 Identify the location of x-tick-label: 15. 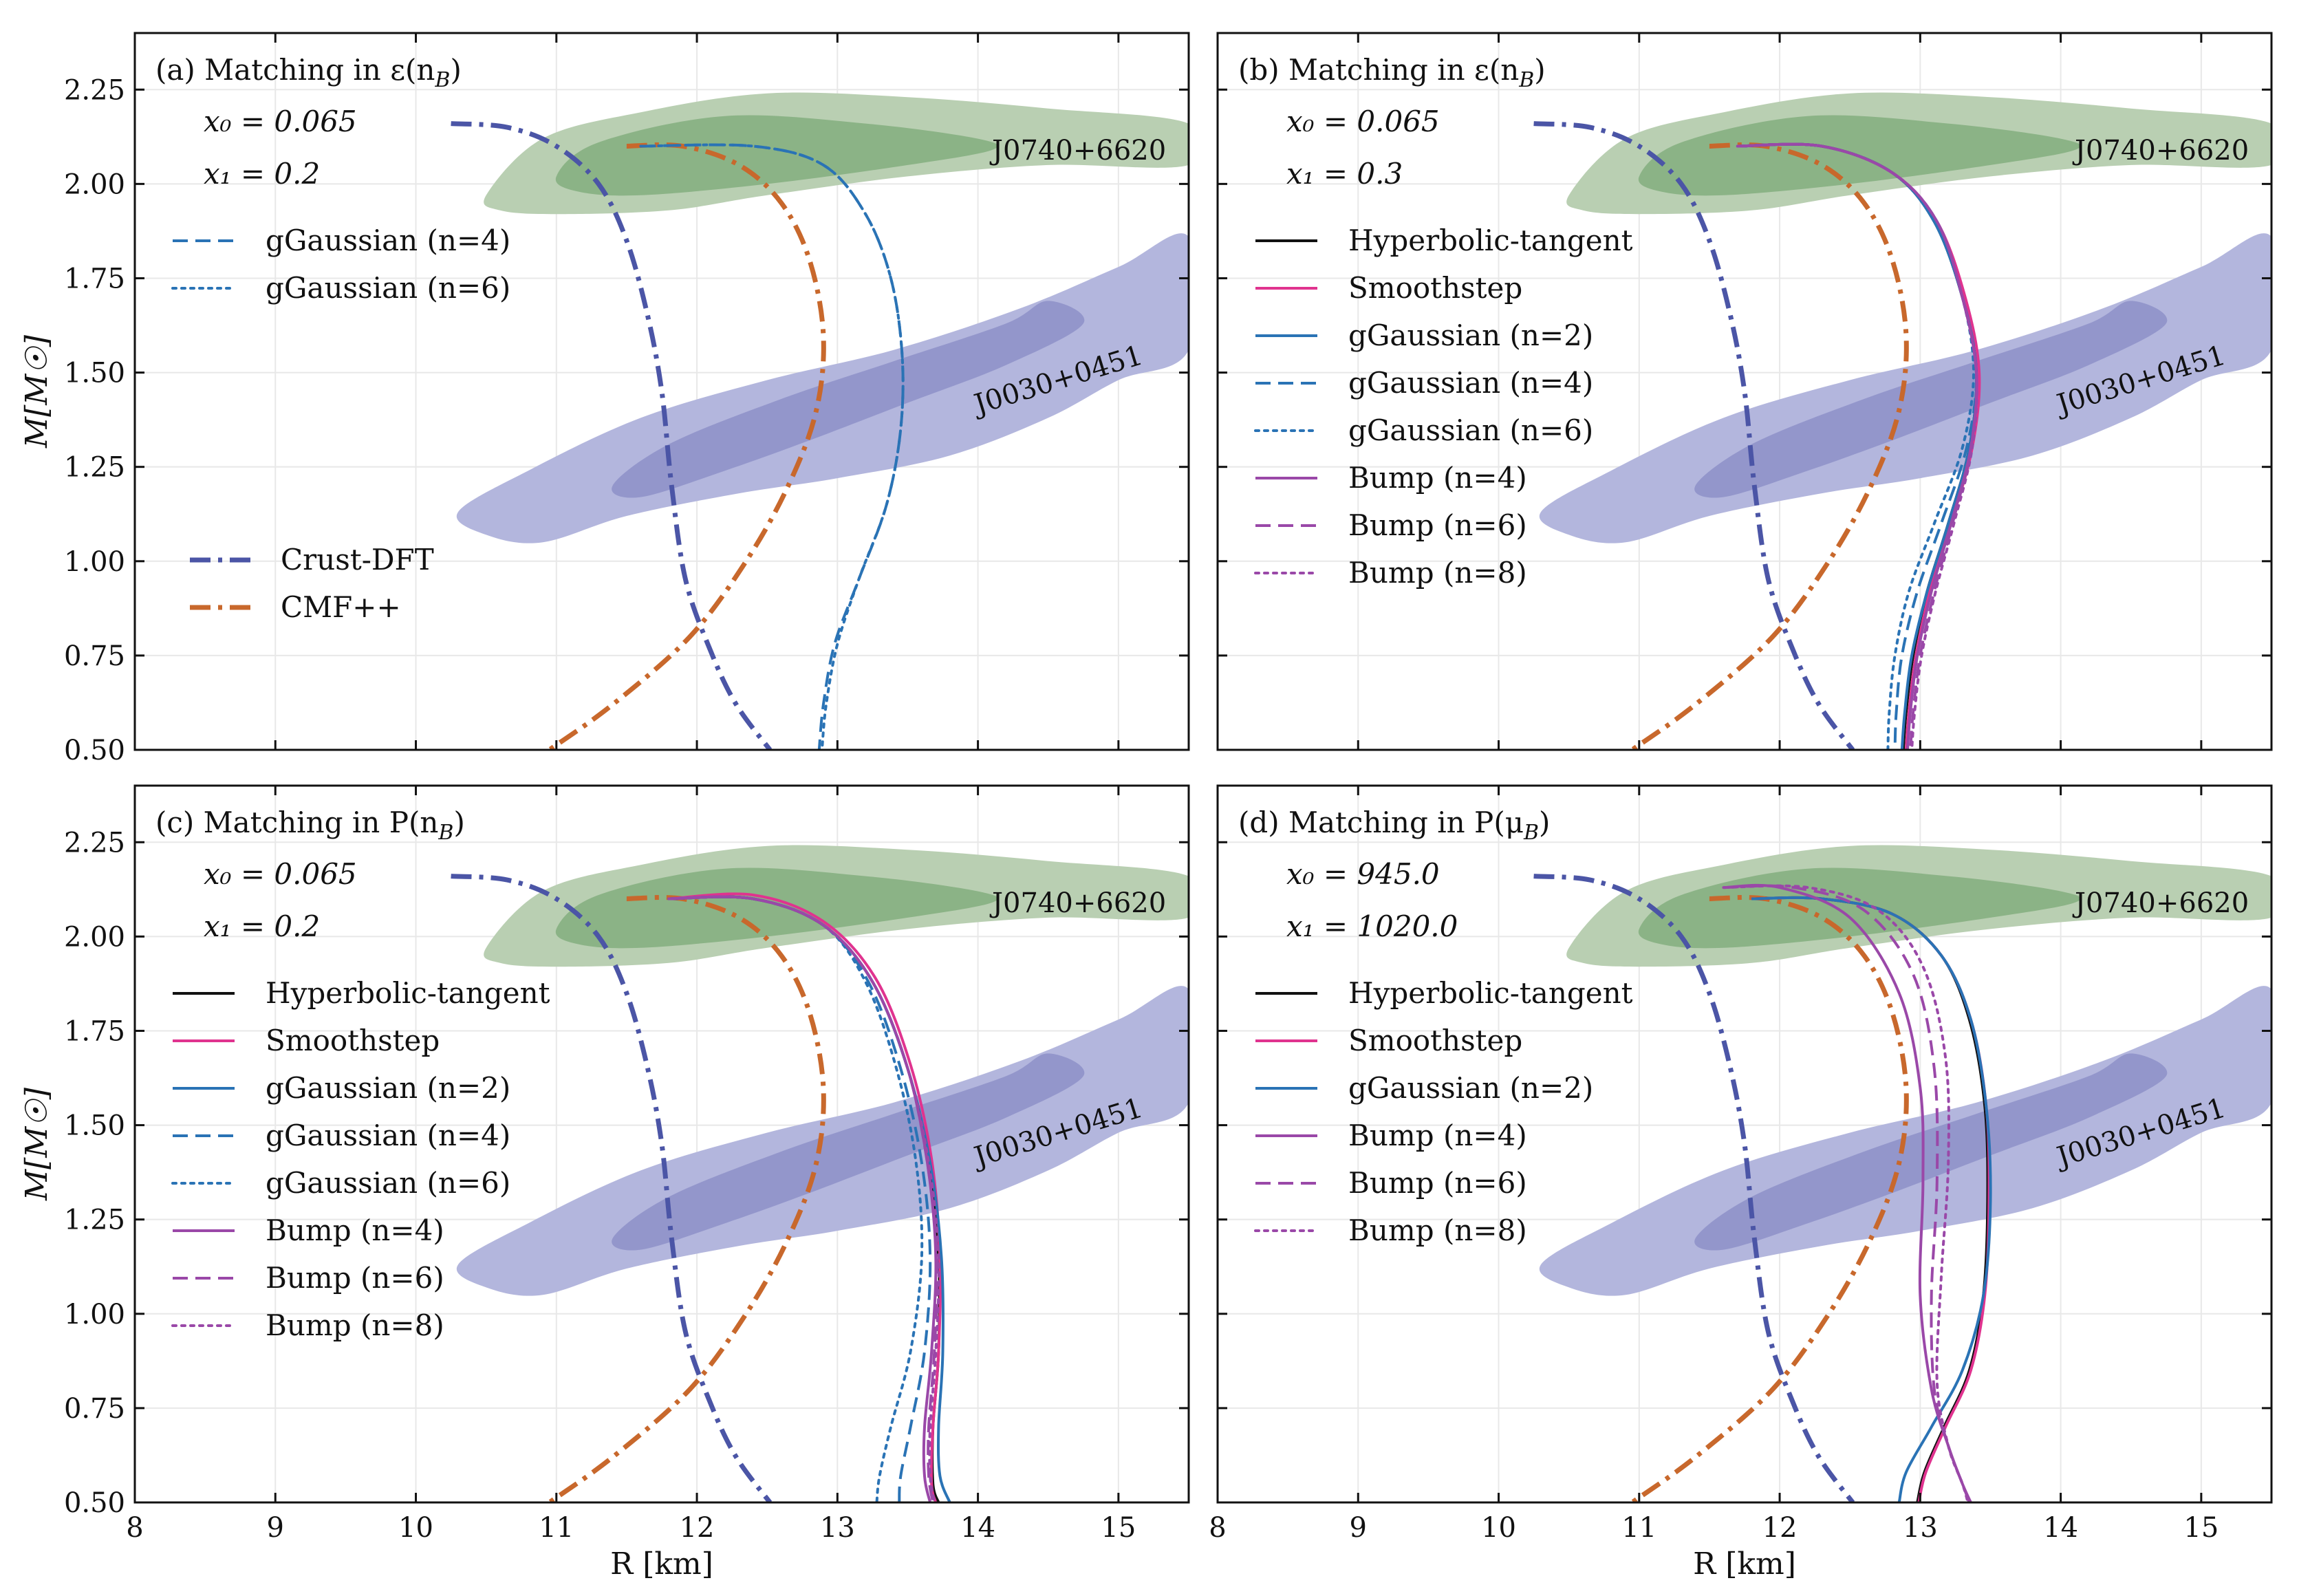
(1118, 1528).